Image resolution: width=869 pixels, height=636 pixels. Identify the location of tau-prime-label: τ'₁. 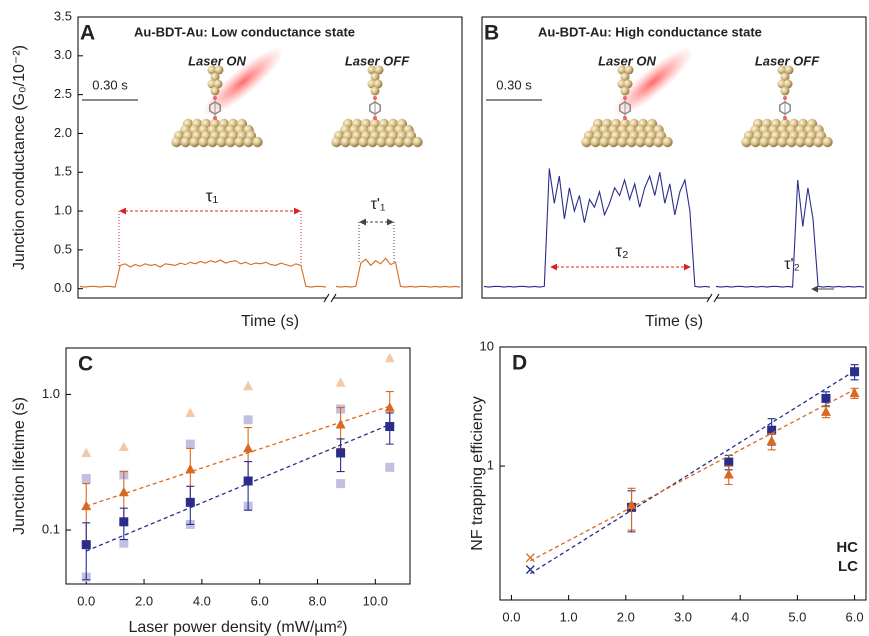
(378, 204).